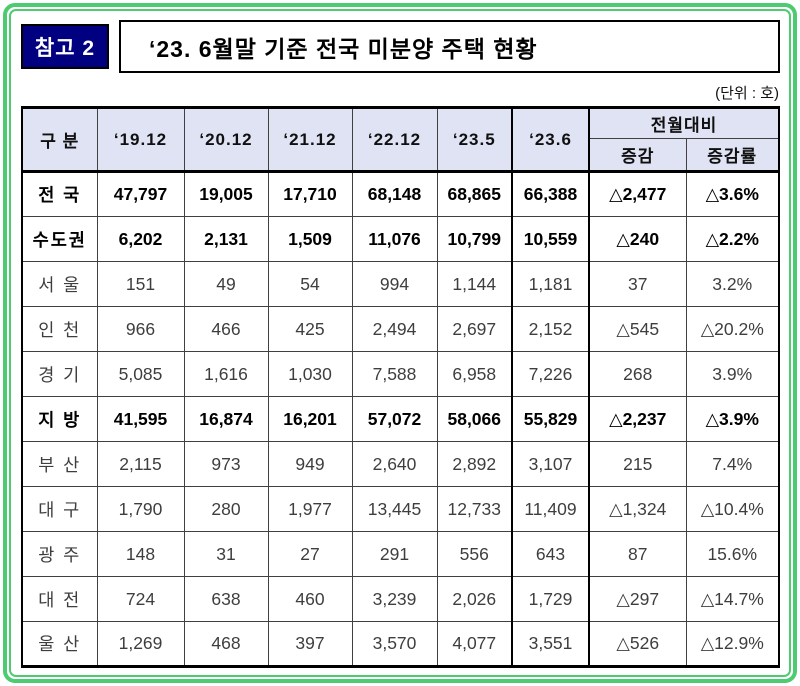 The height and width of the screenshot is (686, 800). Describe the element at coordinates (226, 644) in the screenshot. I see `table-cell: 468` at that location.